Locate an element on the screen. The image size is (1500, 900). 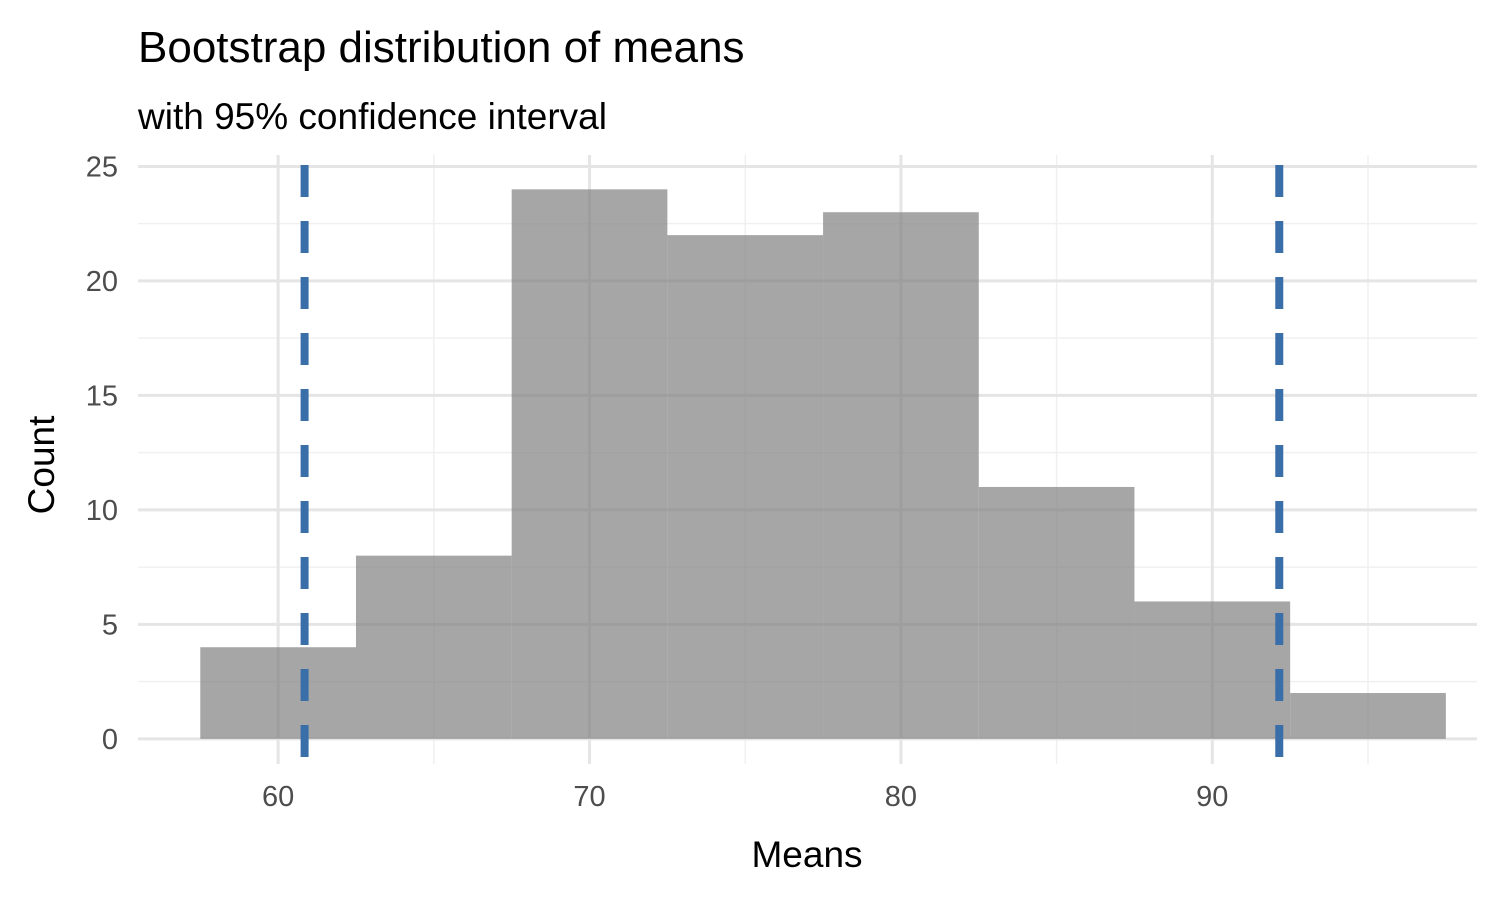
chart-title: Bootstrap distribution of means is located at coordinates (441, 47).